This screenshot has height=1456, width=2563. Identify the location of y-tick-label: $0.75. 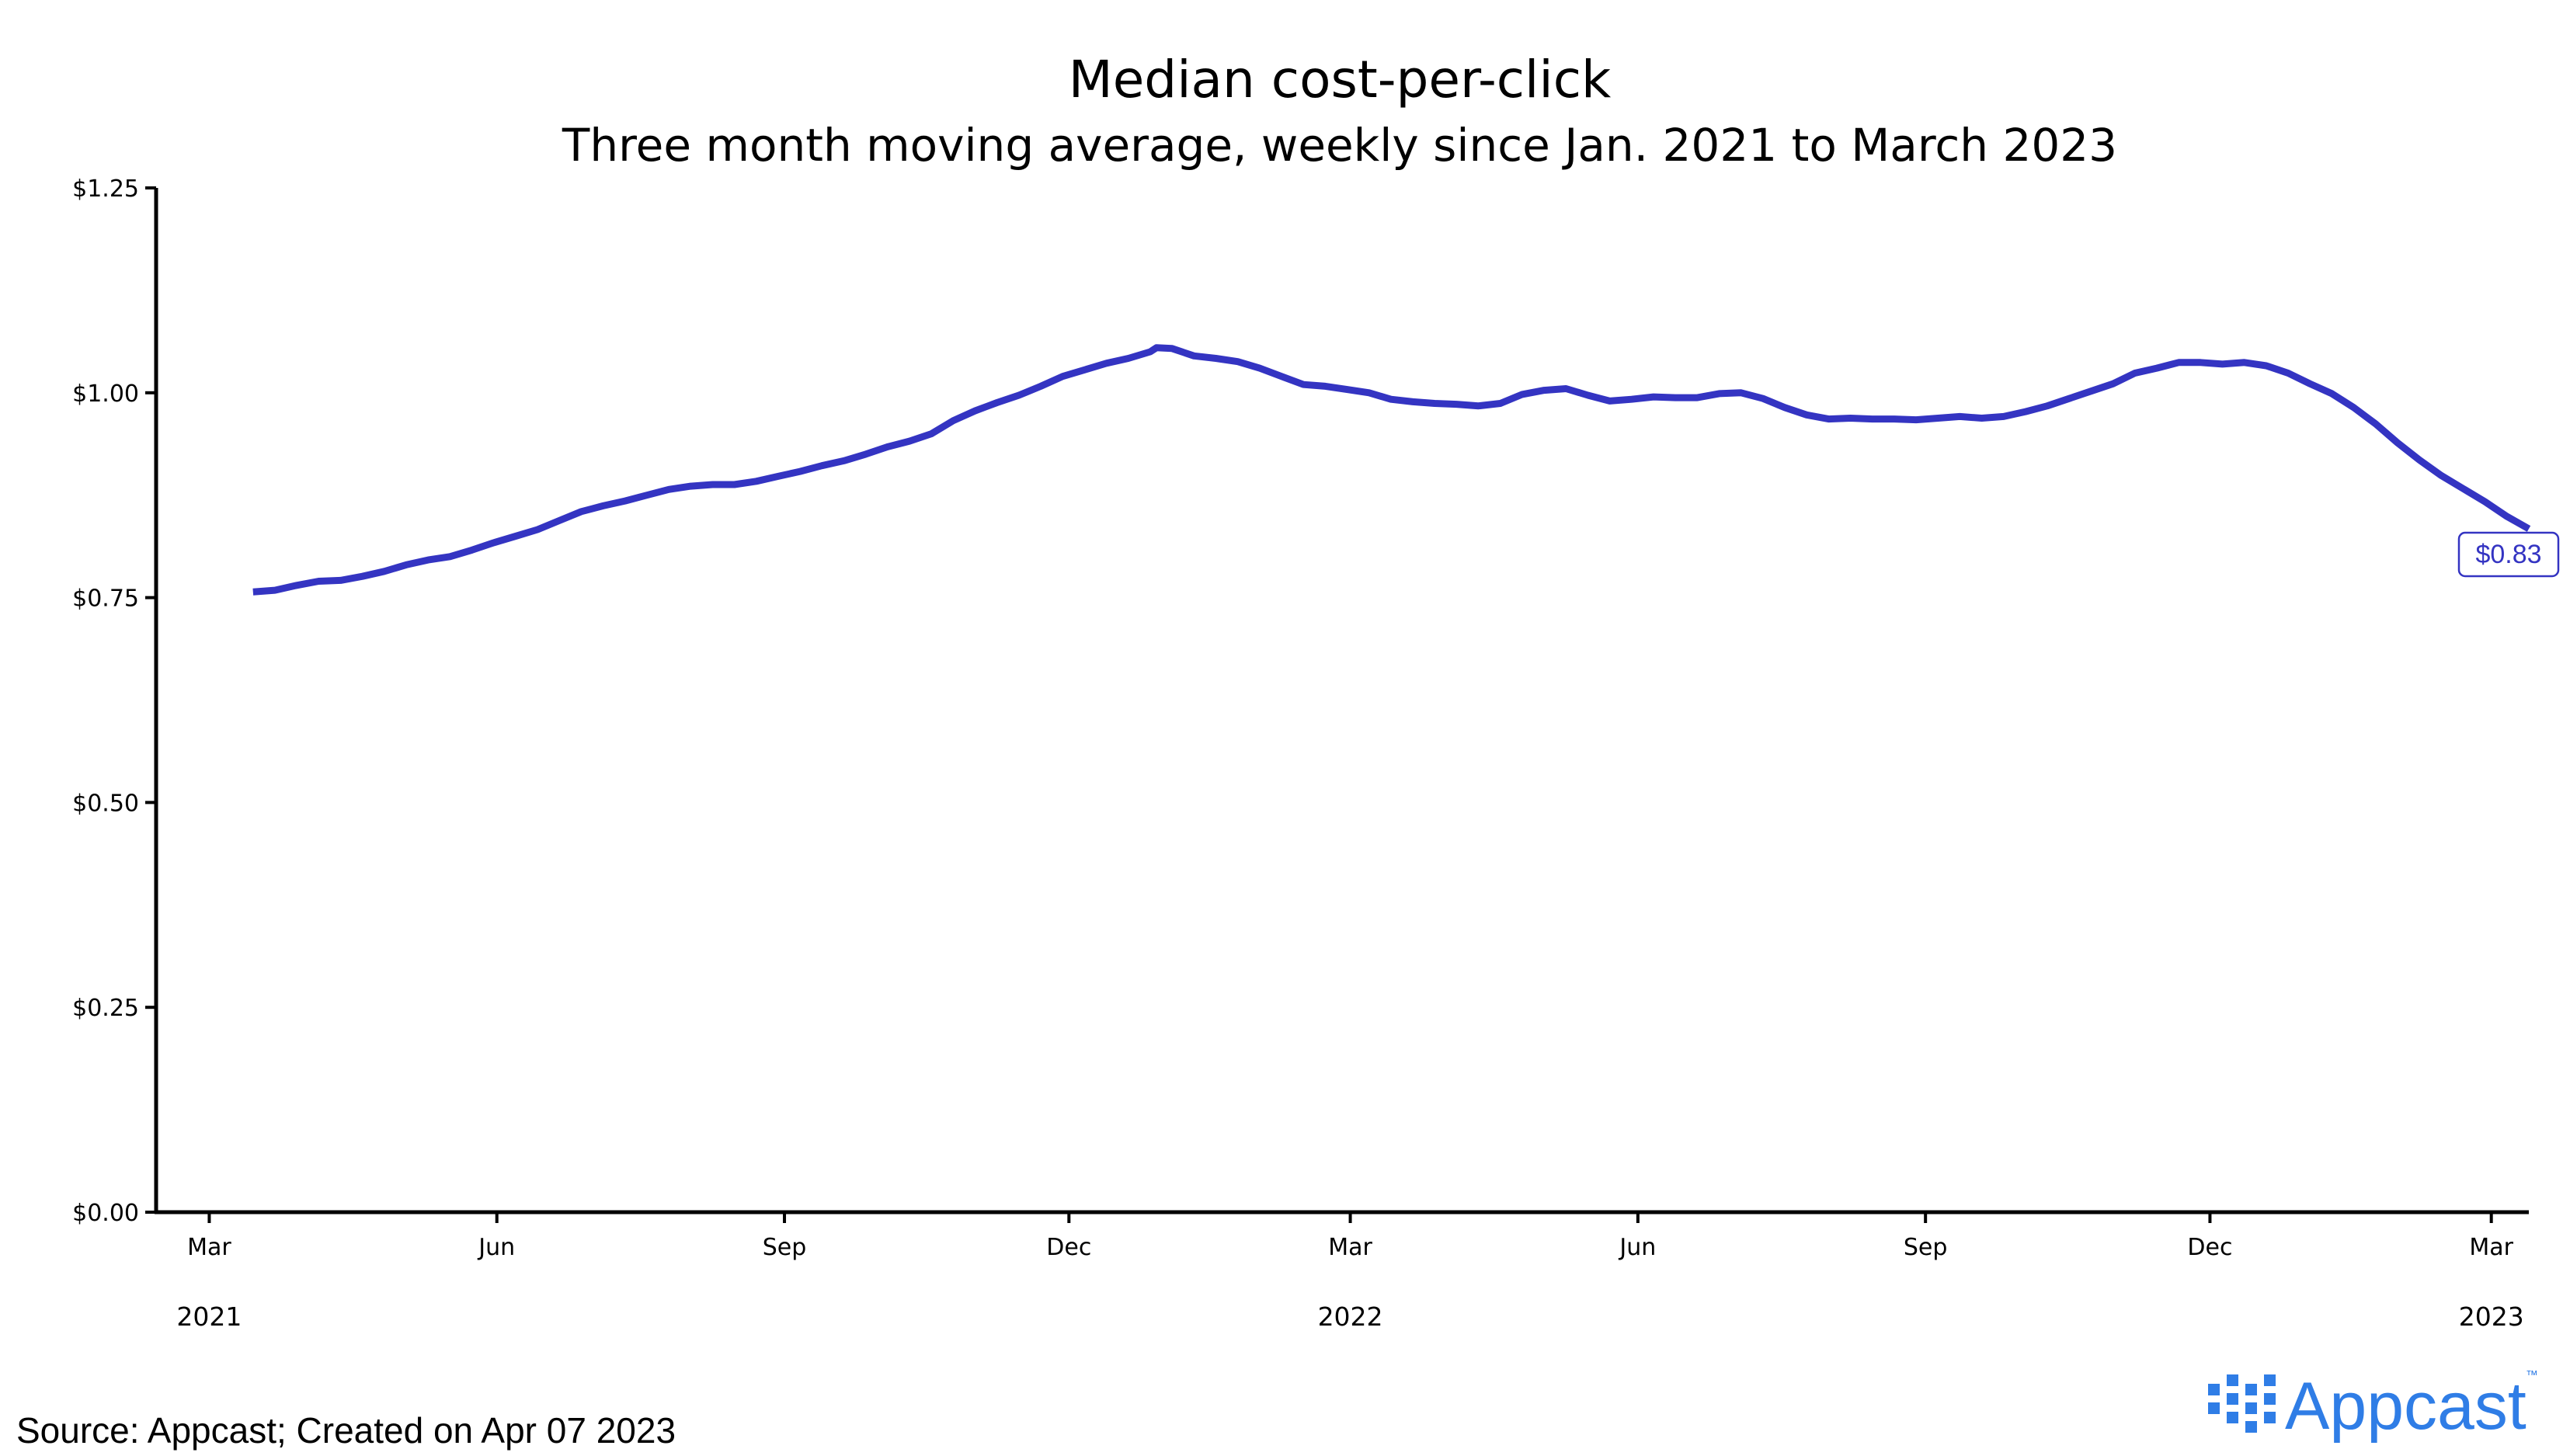
(105, 599).